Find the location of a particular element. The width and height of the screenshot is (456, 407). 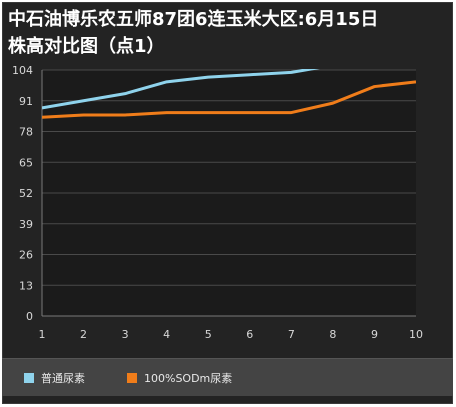

x-tick-label: 10 is located at coordinates (416, 334).